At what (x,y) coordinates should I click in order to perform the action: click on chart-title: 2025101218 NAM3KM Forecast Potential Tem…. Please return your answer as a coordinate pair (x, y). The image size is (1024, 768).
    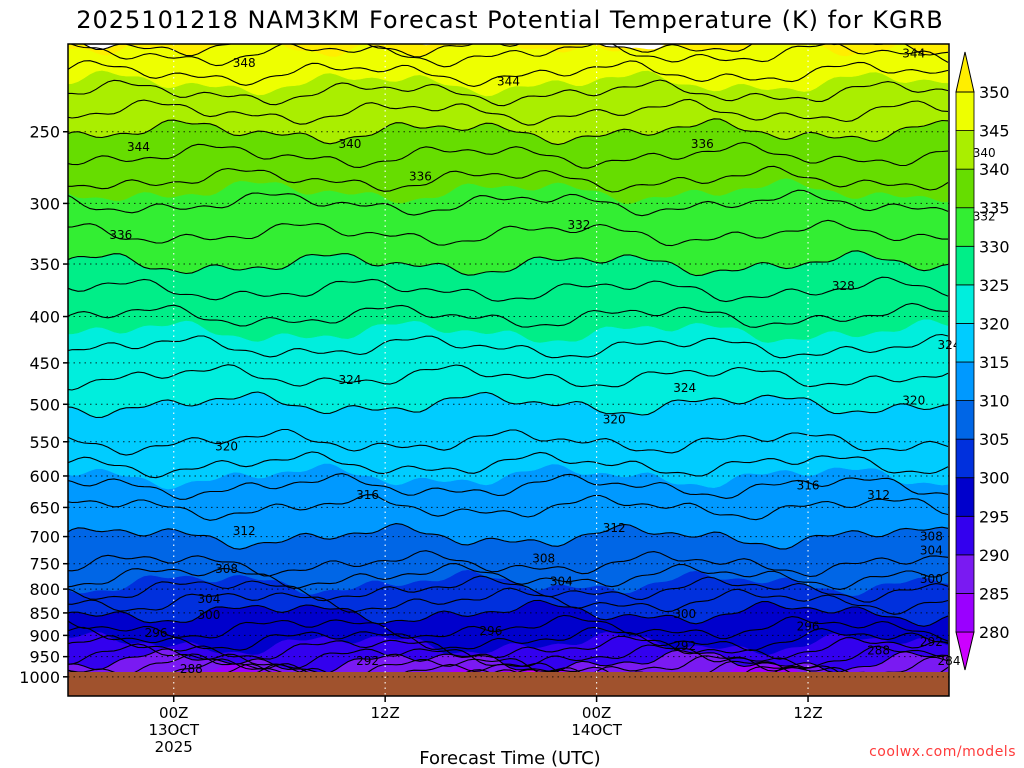
    Looking at the image, I should click on (510, 20).